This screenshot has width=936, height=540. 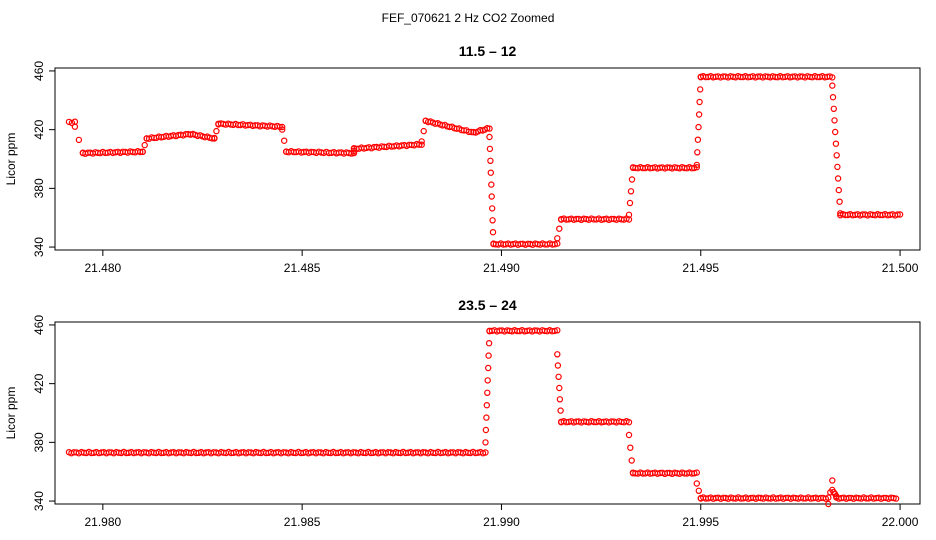 What do you see at coordinates (487, 305) in the screenshot?
I see `panel-title: 23.5 – 24` at bounding box center [487, 305].